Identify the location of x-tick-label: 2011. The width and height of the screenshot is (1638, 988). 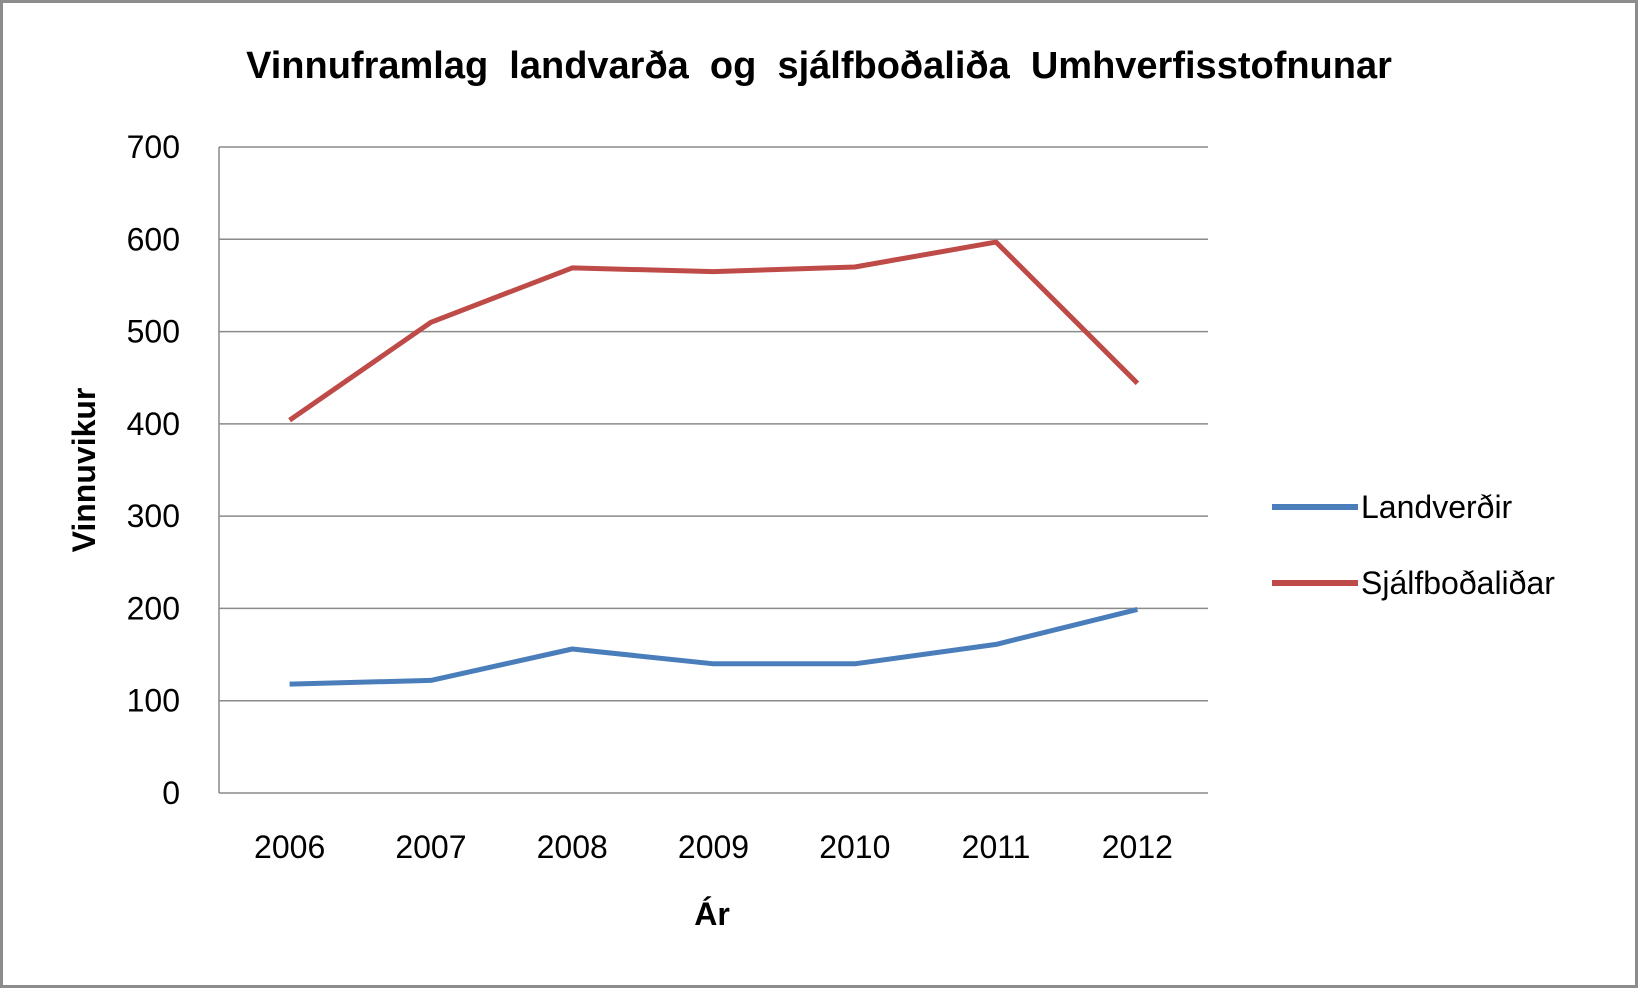
(996, 847).